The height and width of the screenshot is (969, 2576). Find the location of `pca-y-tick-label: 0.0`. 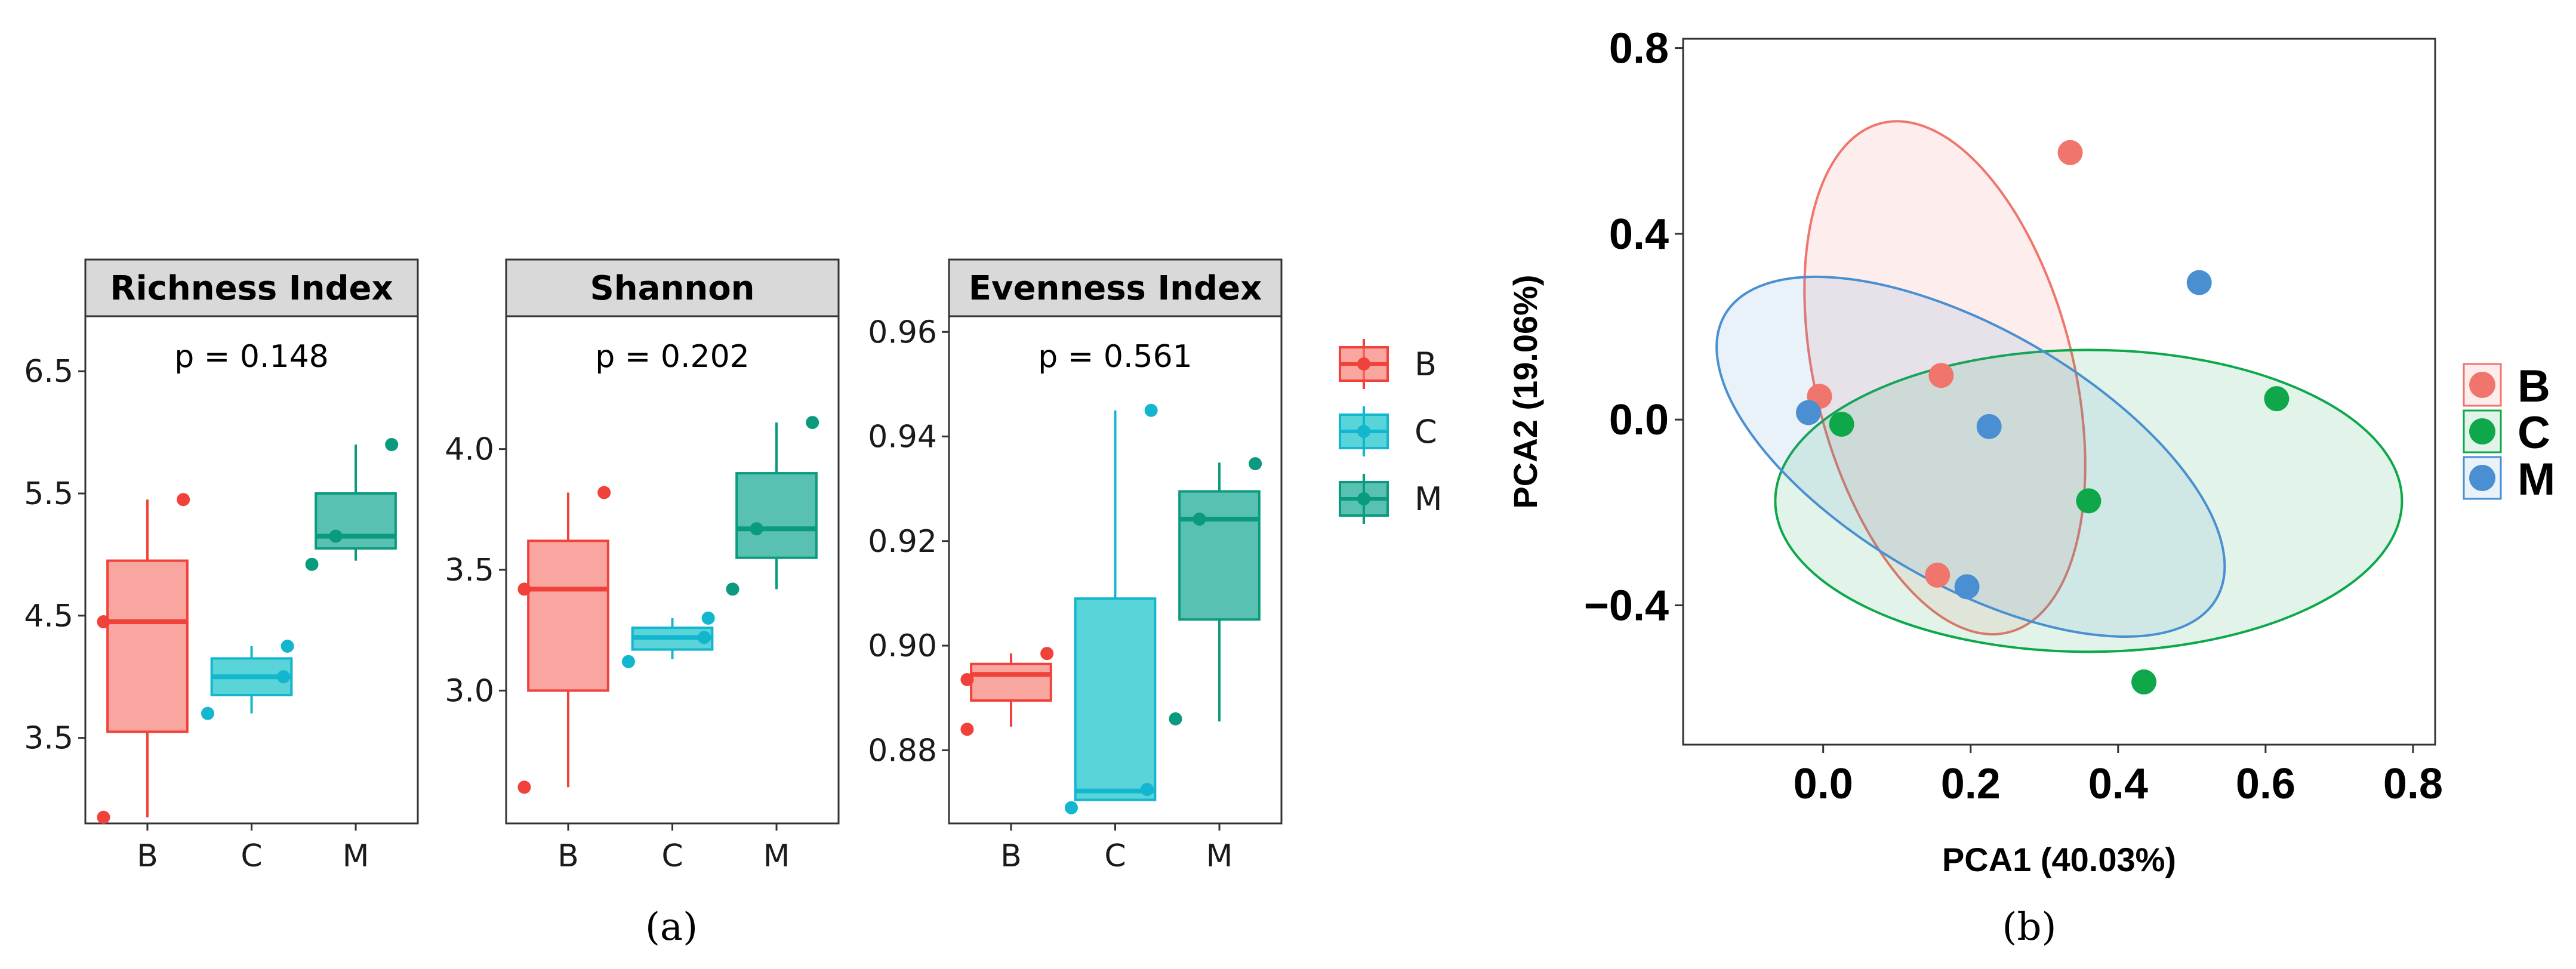

pca-y-tick-label: 0.0 is located at coordinates (1639, 420).